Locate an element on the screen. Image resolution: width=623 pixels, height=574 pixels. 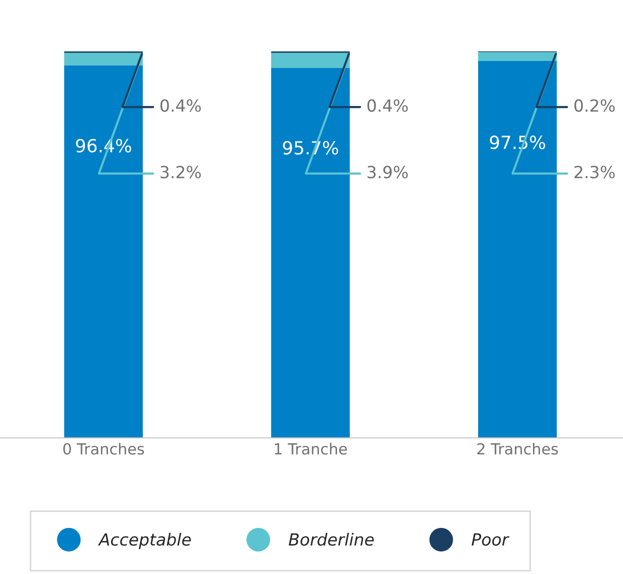
data-label: 3.9% is located at coordinates (388, 172).